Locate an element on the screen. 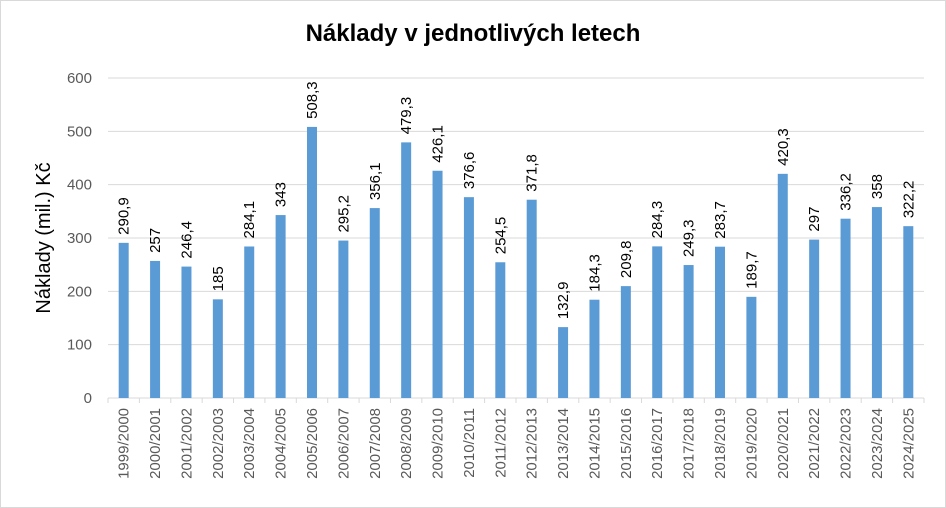  data-label: 189,7 is located at coordinates (751, 270).